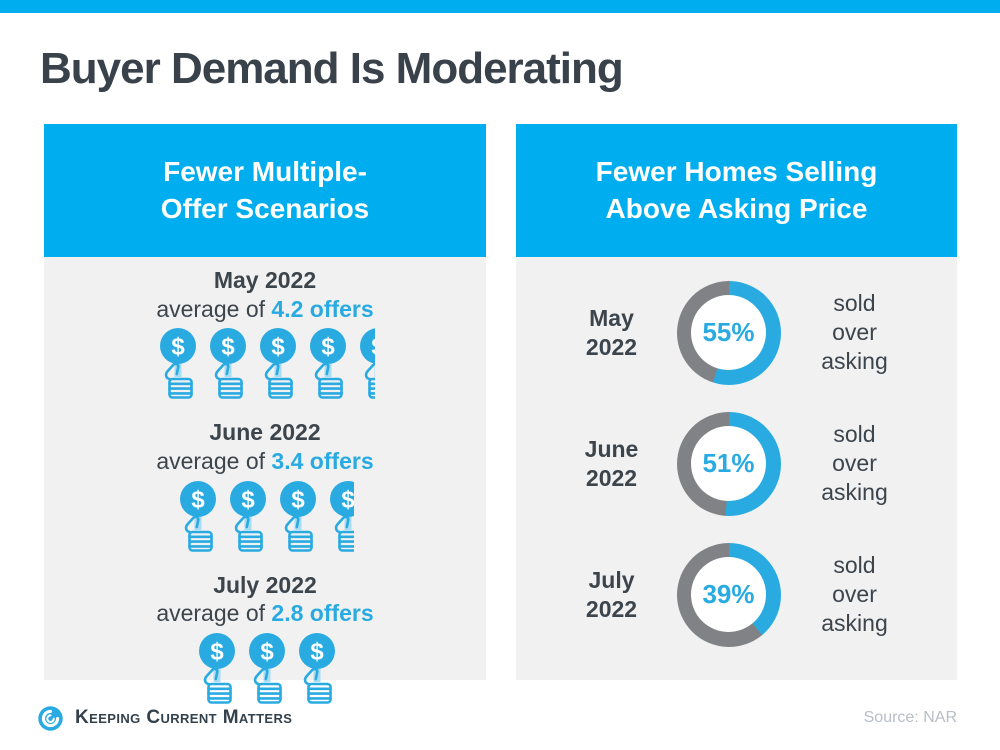  What do you see at coordinates (910, 717) in the screenshot?
I see `source-label: Source: NAR` at bounding box center [910, 717].